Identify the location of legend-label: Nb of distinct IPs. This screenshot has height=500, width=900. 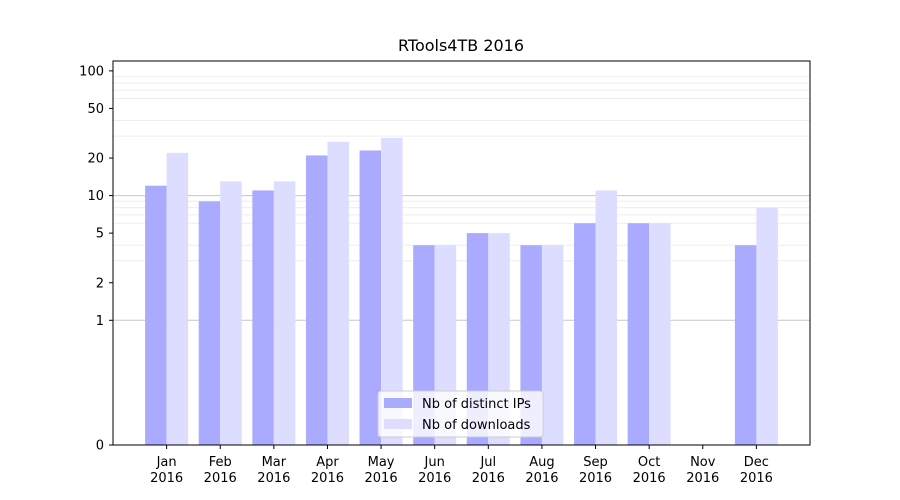
(476, 404).